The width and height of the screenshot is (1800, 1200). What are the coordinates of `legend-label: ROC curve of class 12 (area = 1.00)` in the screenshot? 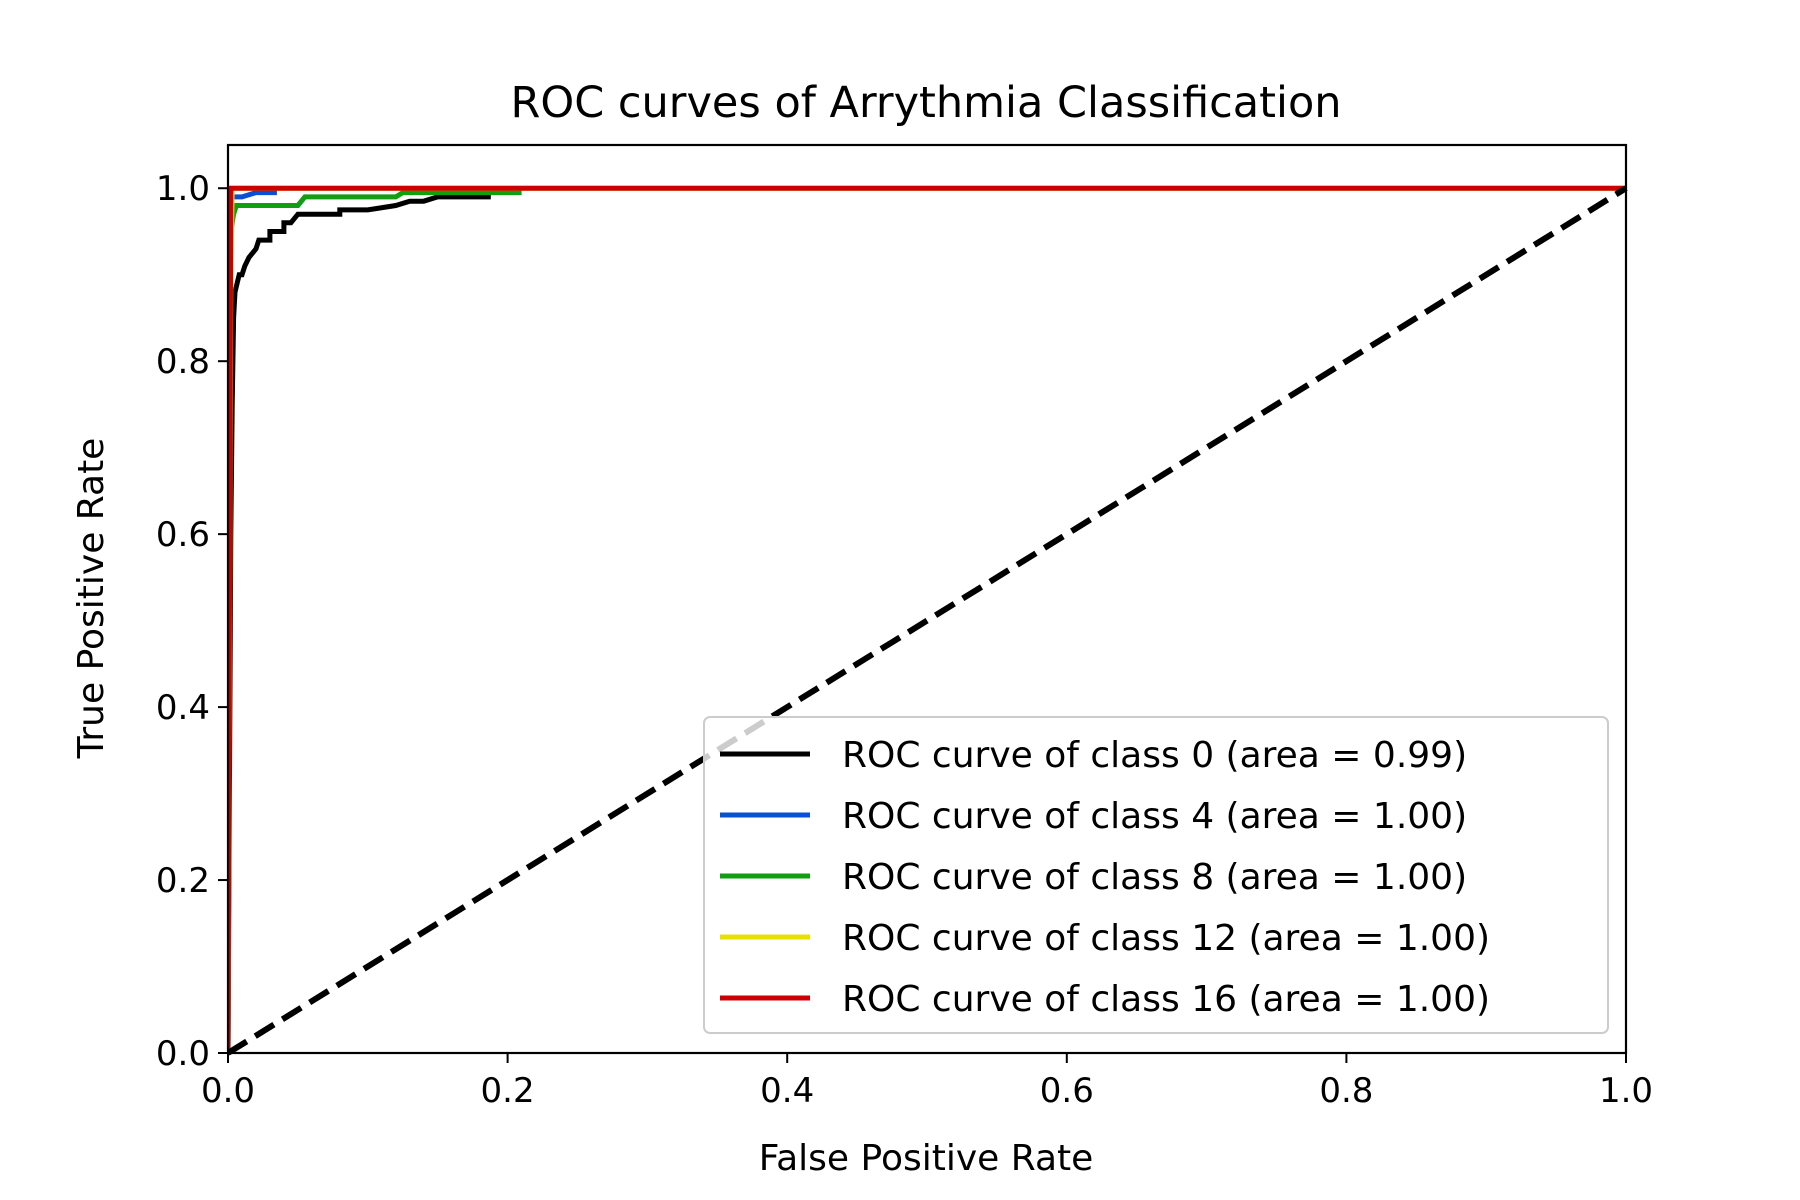 It's located at (1166, 938).